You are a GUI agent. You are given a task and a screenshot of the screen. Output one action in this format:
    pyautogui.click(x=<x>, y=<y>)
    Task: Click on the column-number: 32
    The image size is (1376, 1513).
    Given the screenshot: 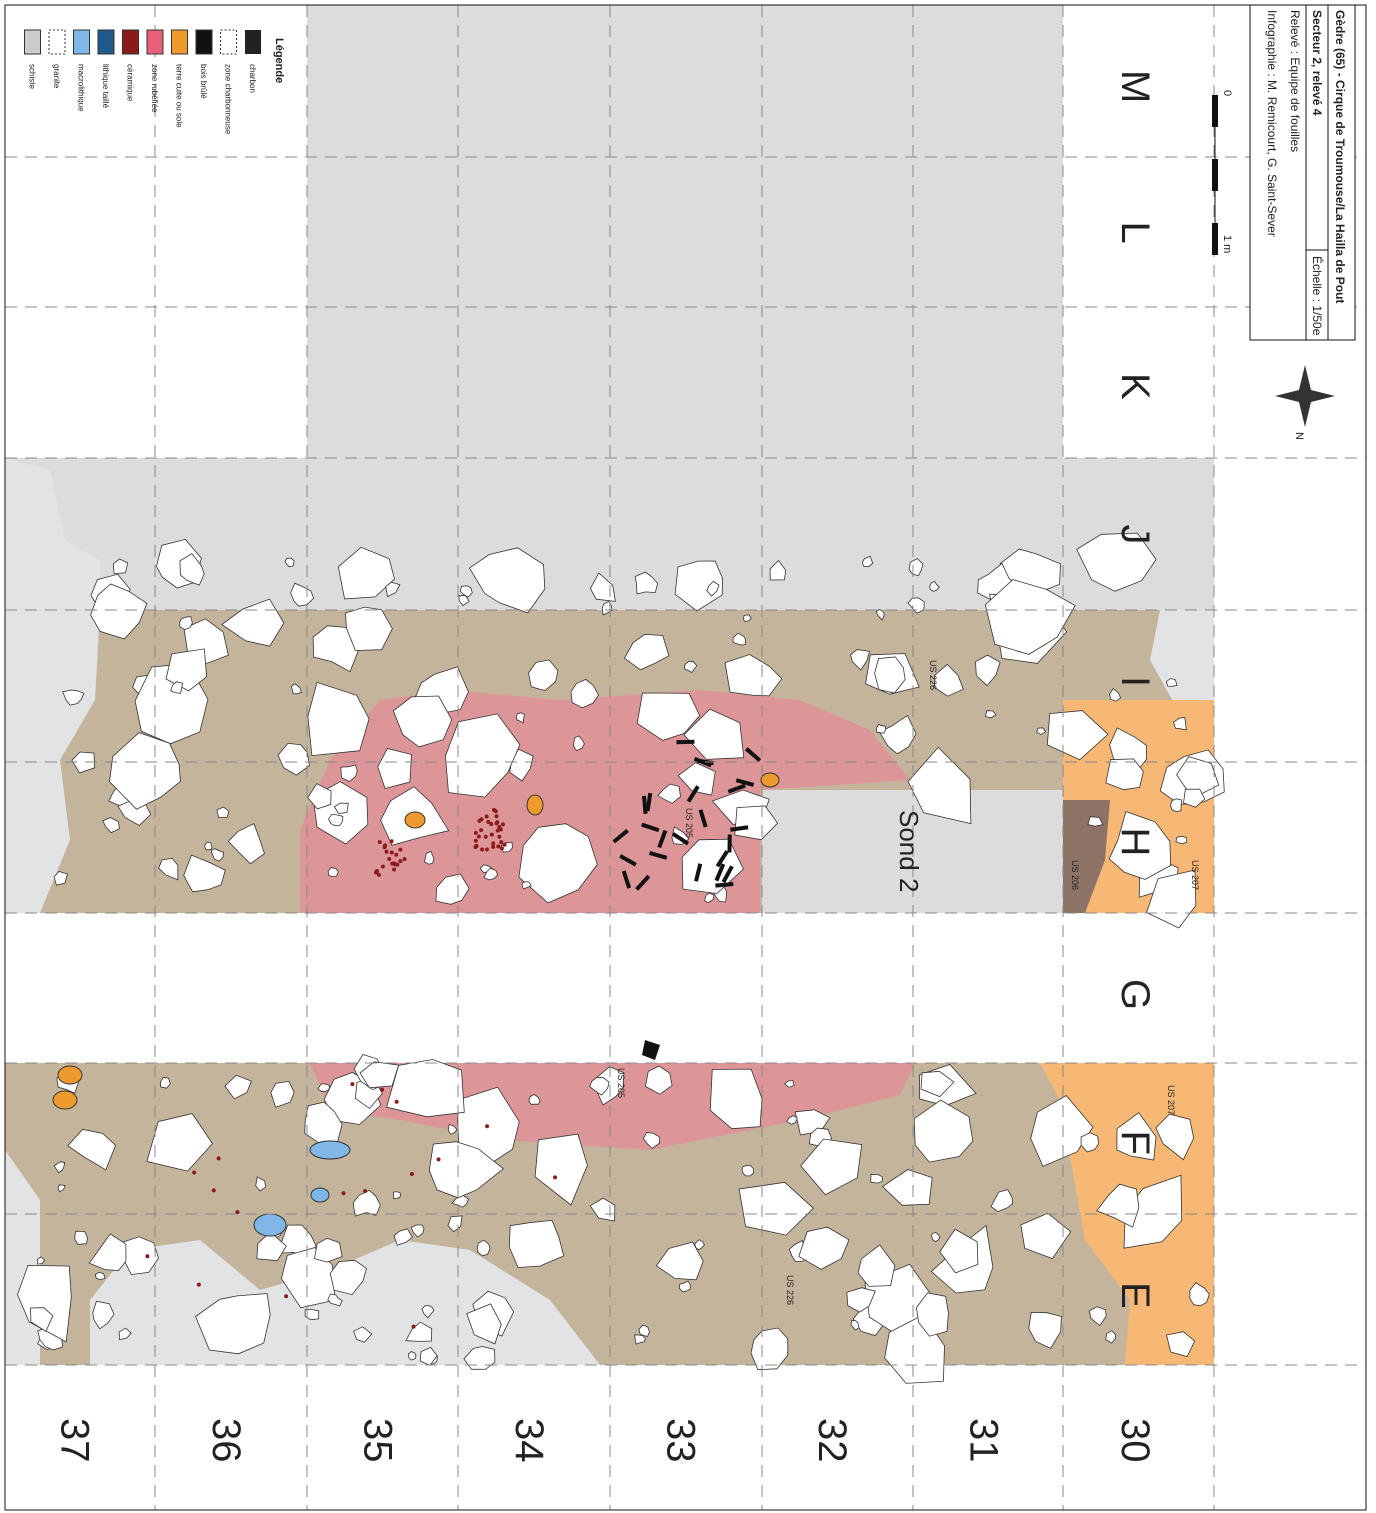 What is the action you would take?
    pyautogui.click(x=832, y=1440)
    